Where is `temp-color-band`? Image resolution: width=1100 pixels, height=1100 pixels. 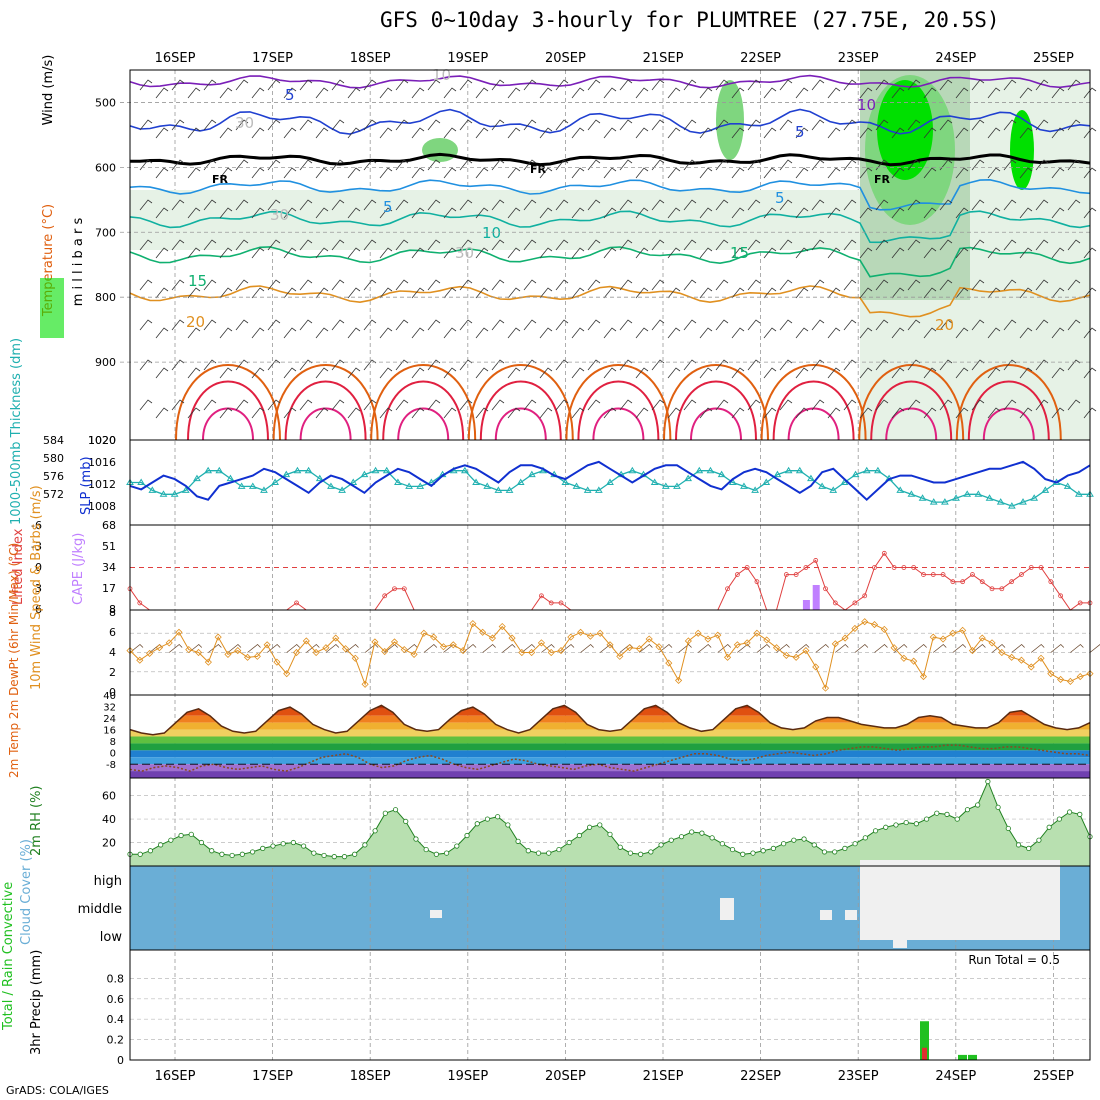
temp-color-band is located at coordinates (610, 726).